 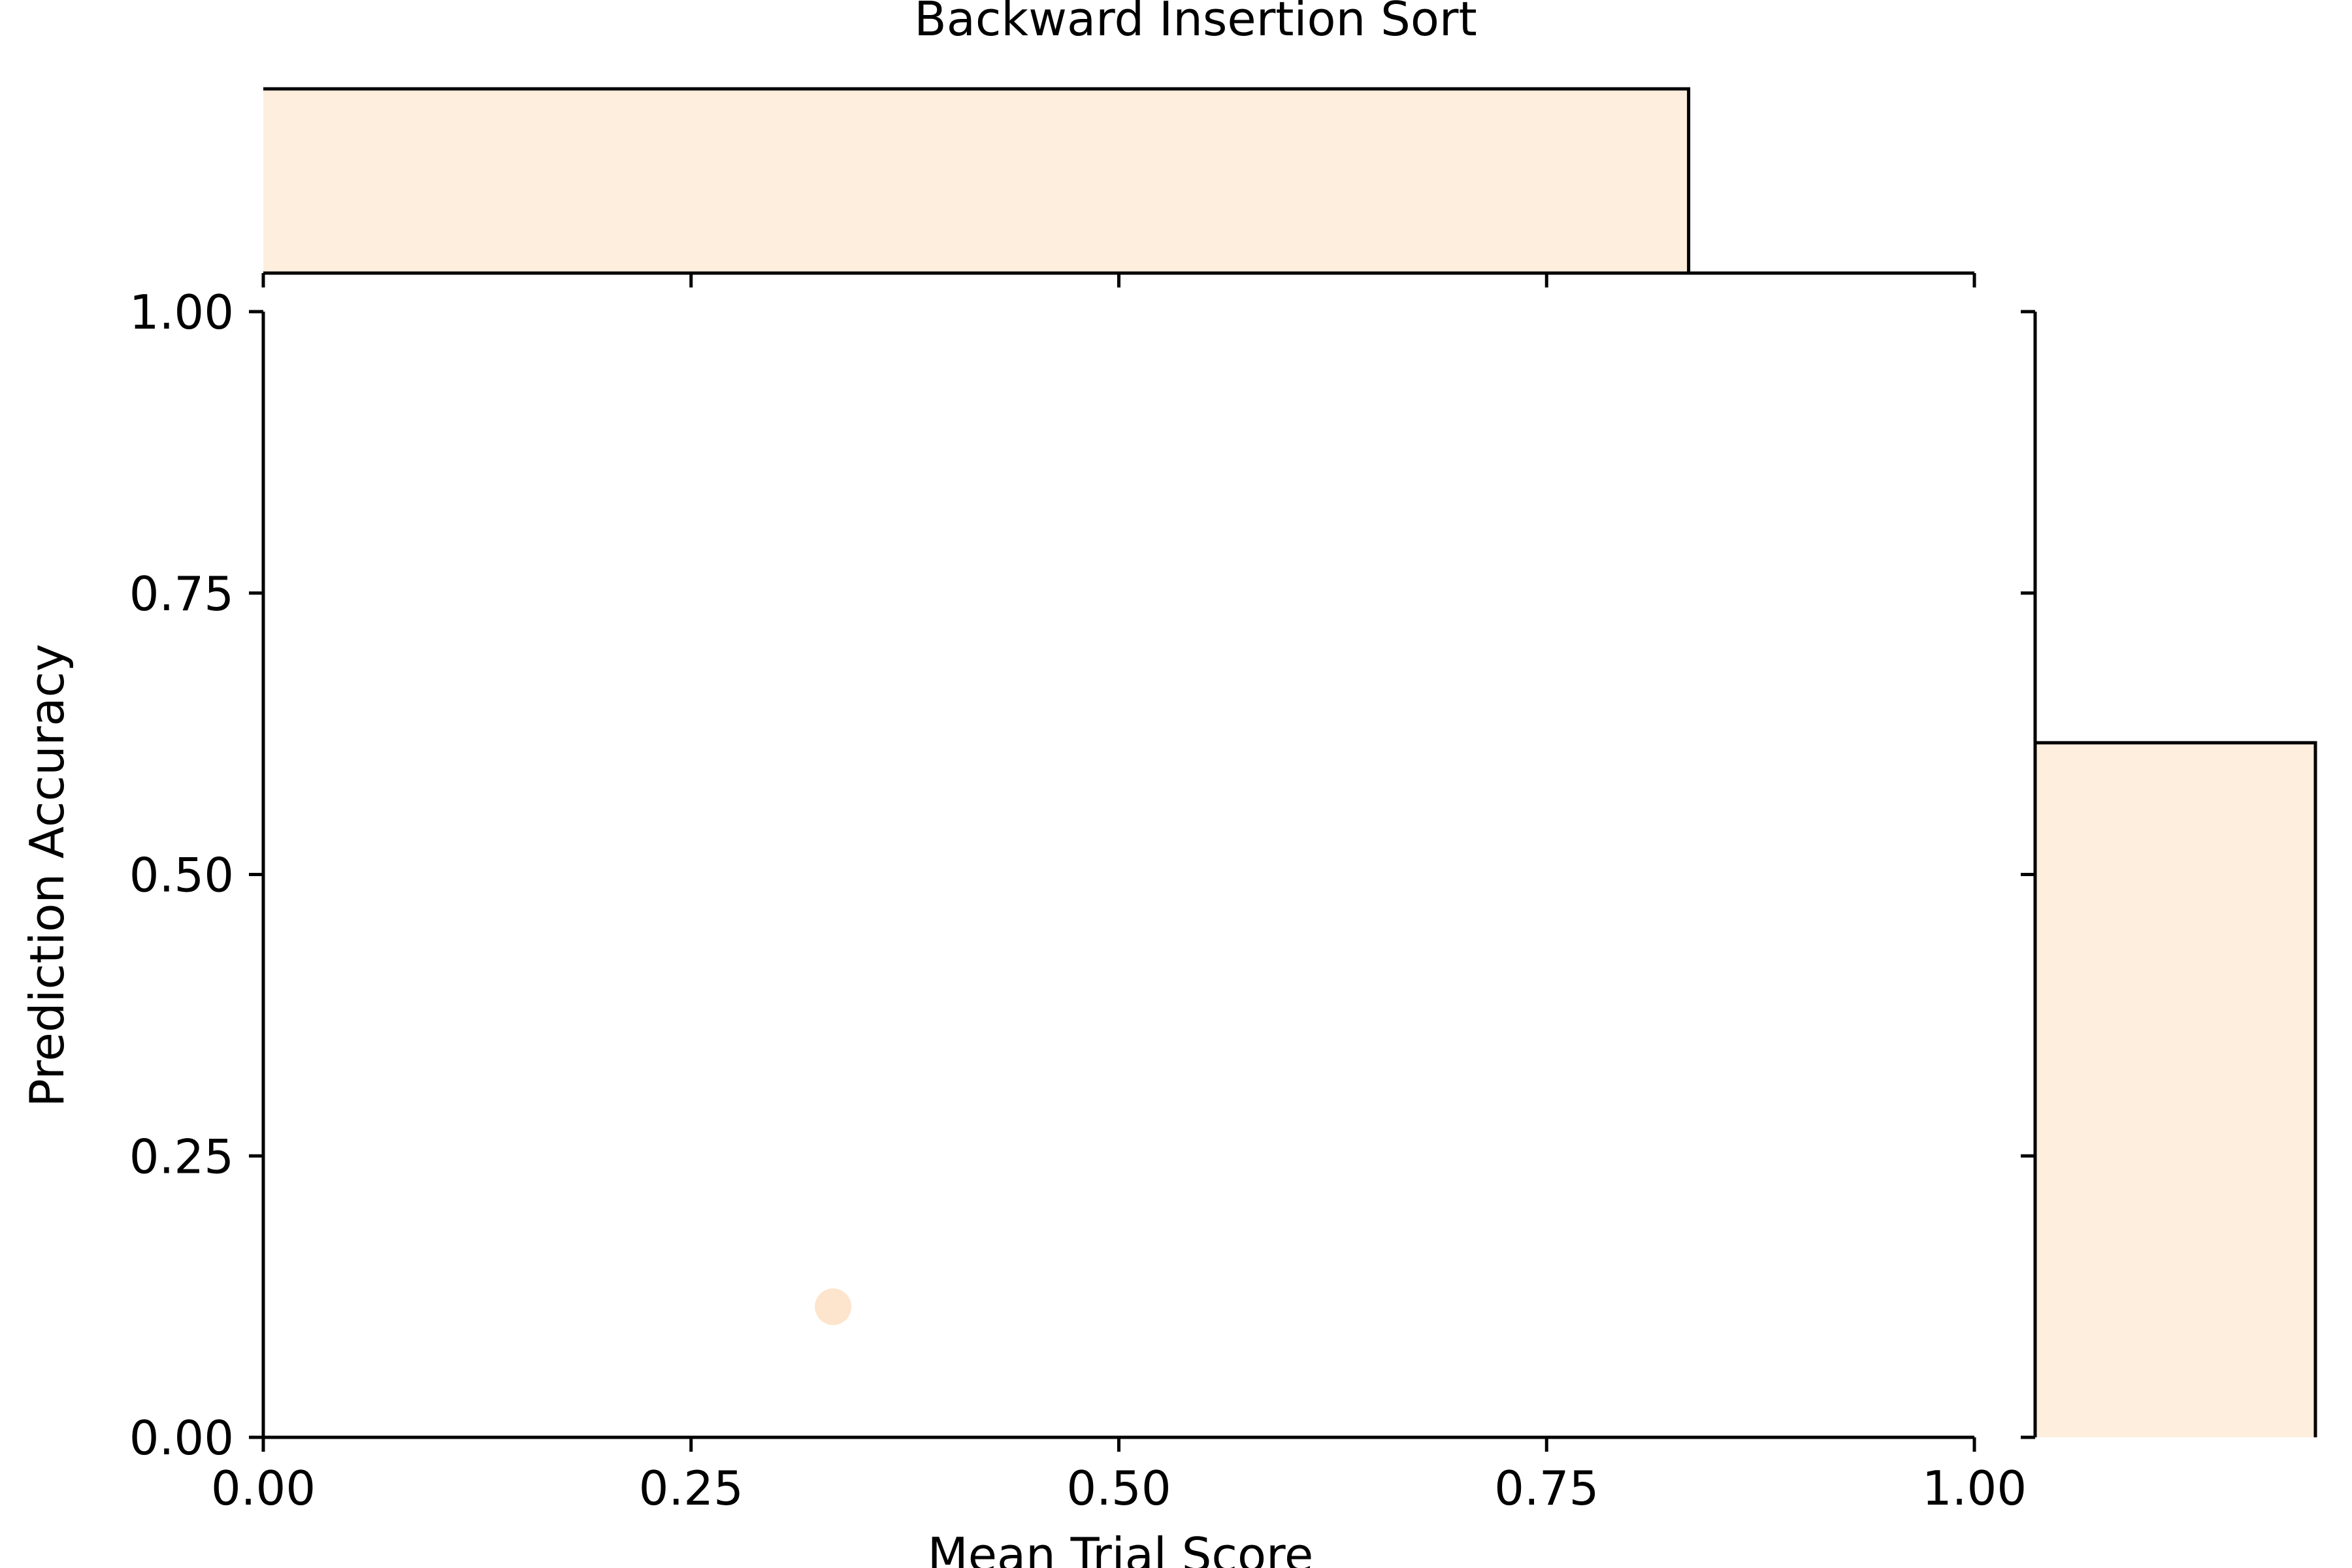 I want to click on scatter-points, so click(x=833, y=1307).